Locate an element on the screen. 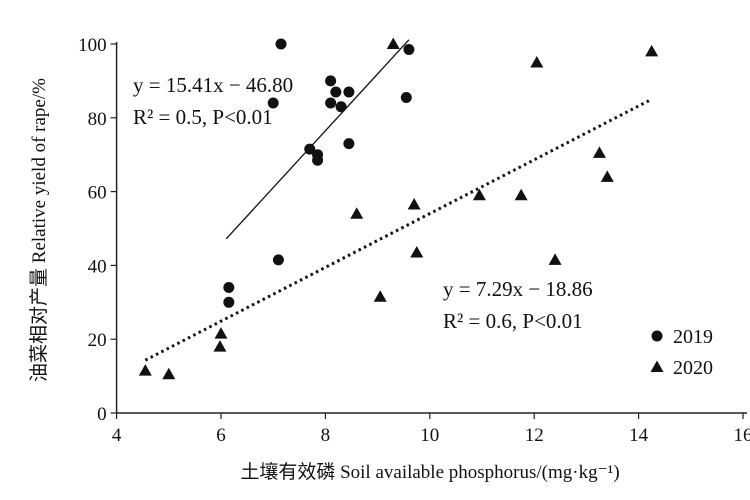  y-tick-label: 80 is located at coordinates (97, 119).